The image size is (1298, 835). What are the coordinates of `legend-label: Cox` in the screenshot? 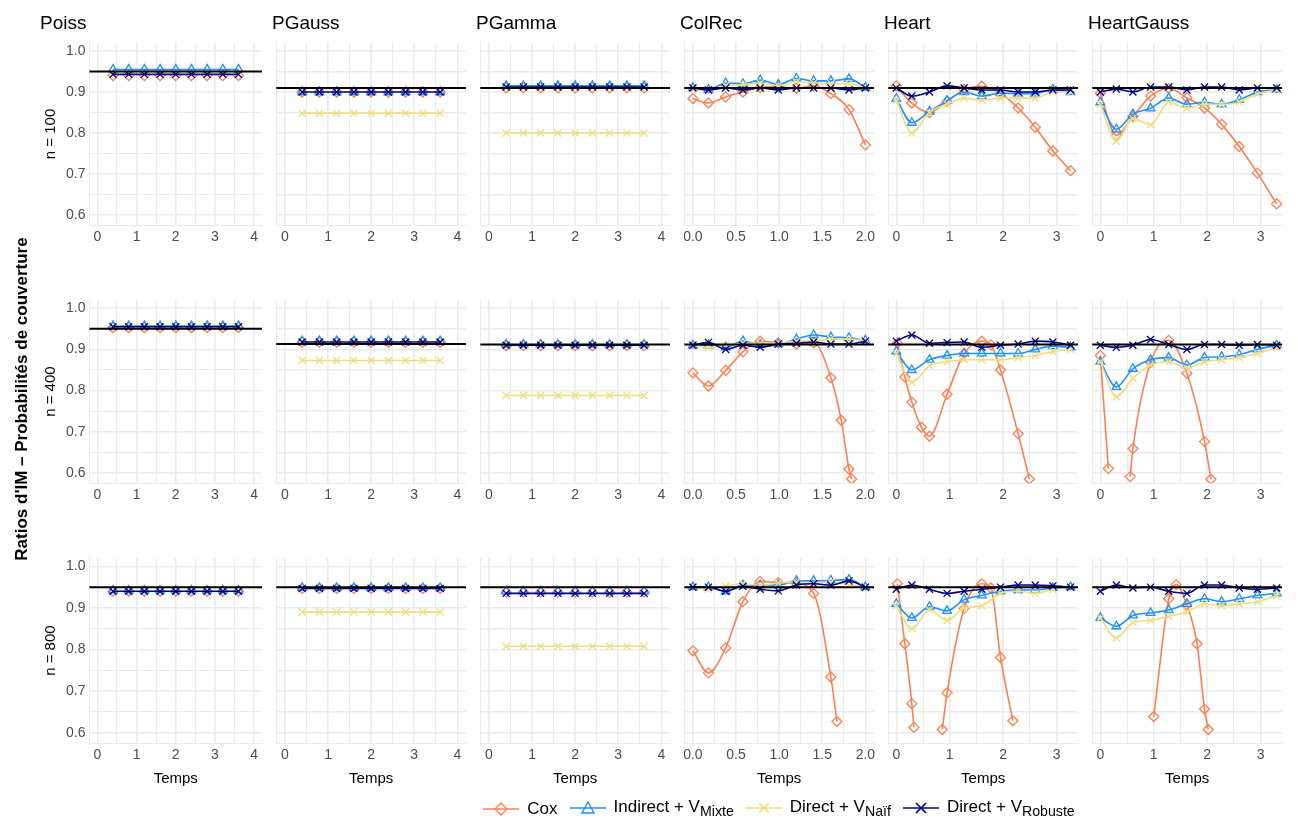 It's located at (542, 808).